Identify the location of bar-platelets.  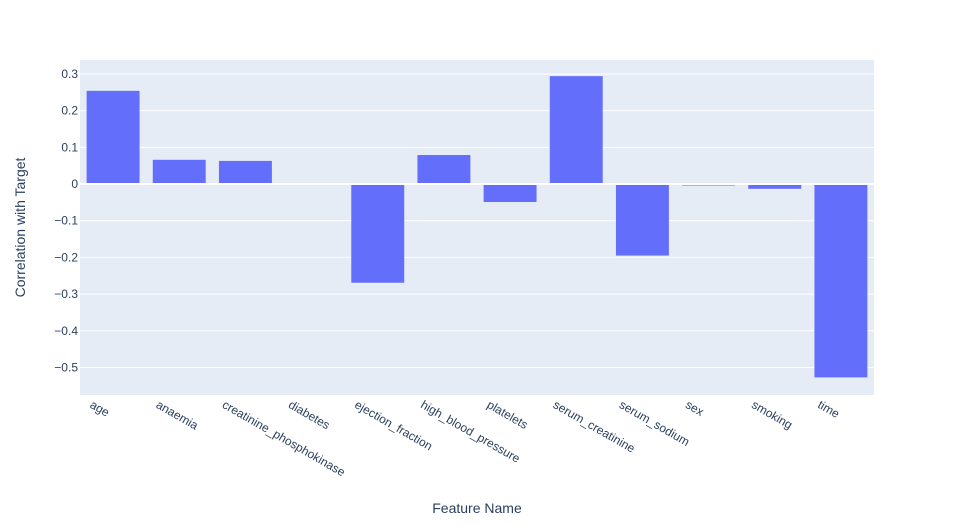
(510, 193).